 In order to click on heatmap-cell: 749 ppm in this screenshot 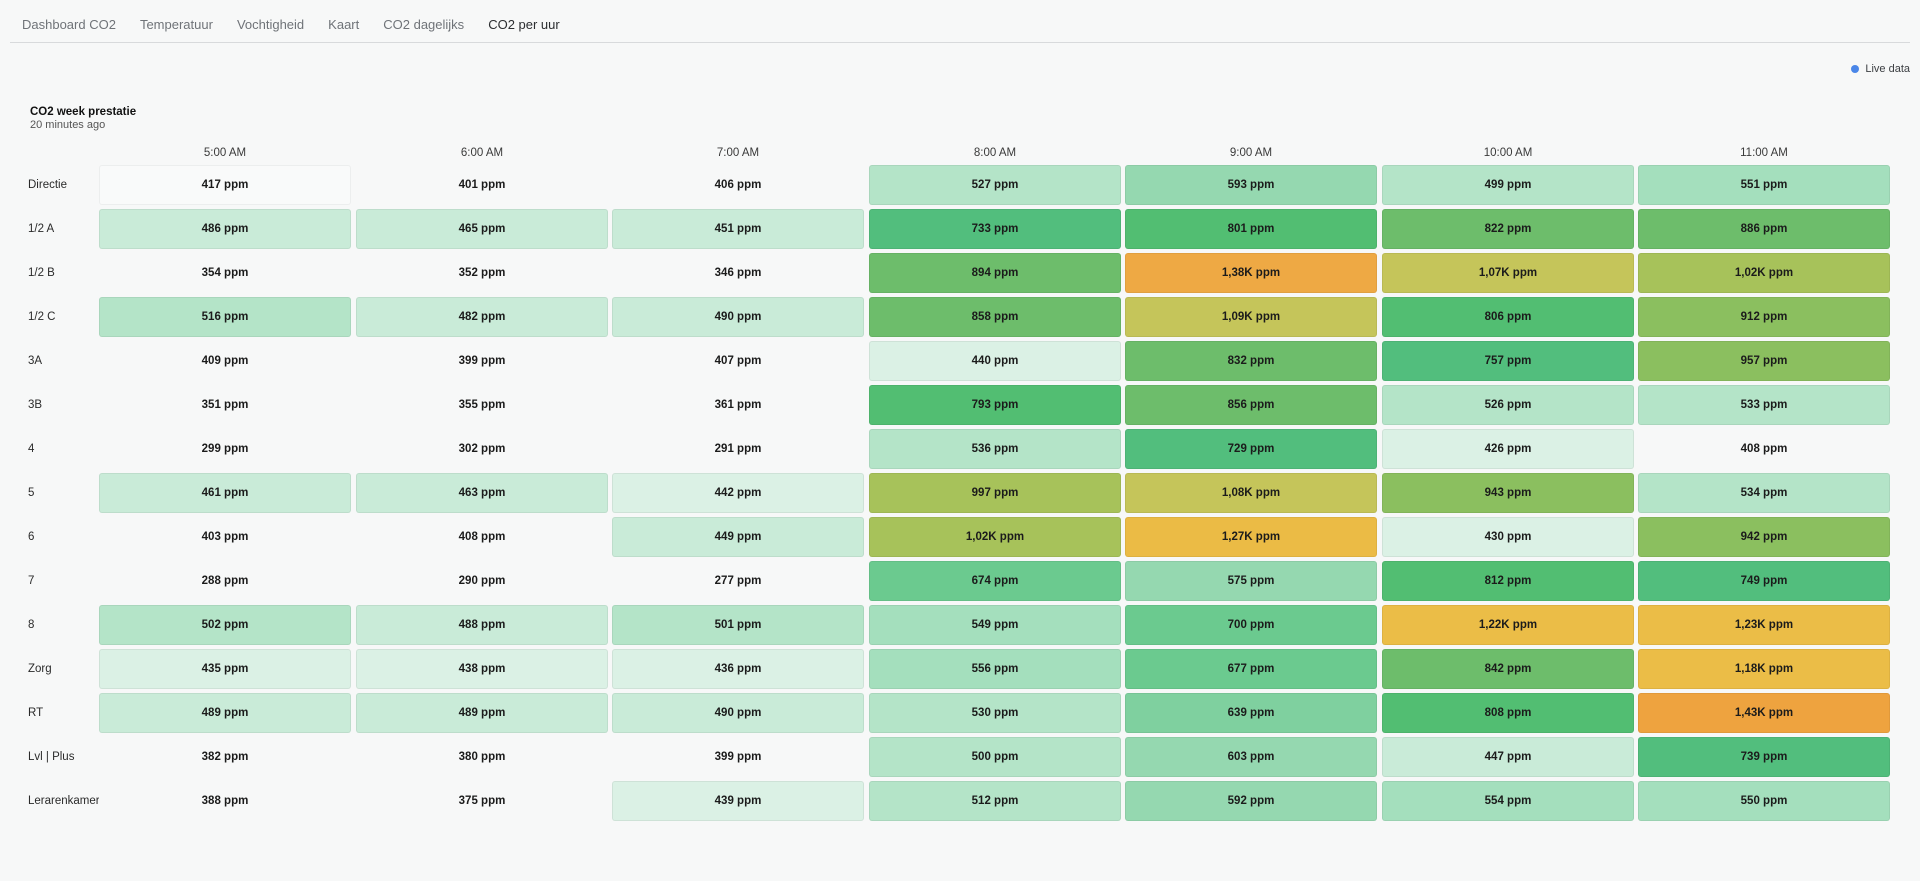, I will do `click(1764, 581)`.